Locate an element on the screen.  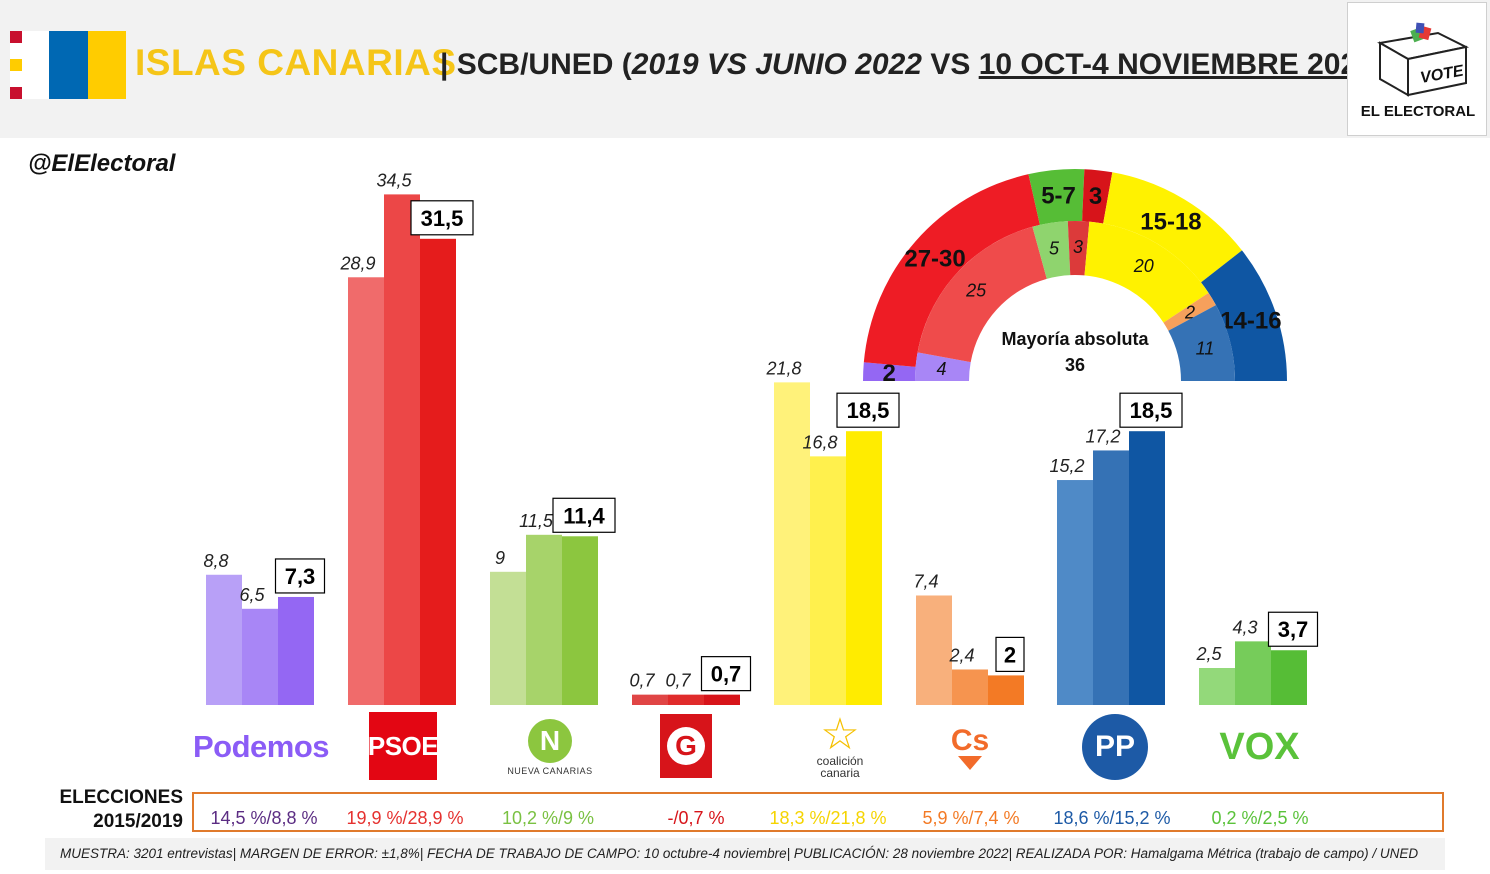
majority-value: 36 is located at coordinates (1075, 365).